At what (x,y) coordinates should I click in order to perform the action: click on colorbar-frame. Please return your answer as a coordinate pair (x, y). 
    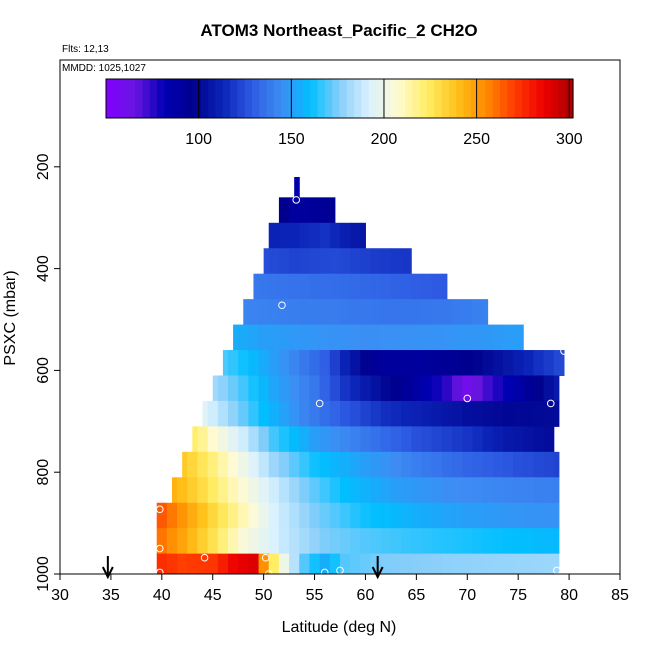
    Looking at the image, I should click on (339, 98).